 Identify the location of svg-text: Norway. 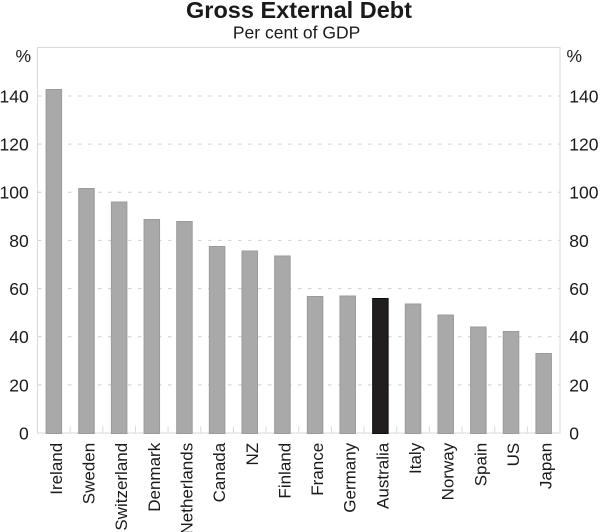
(448, 471).